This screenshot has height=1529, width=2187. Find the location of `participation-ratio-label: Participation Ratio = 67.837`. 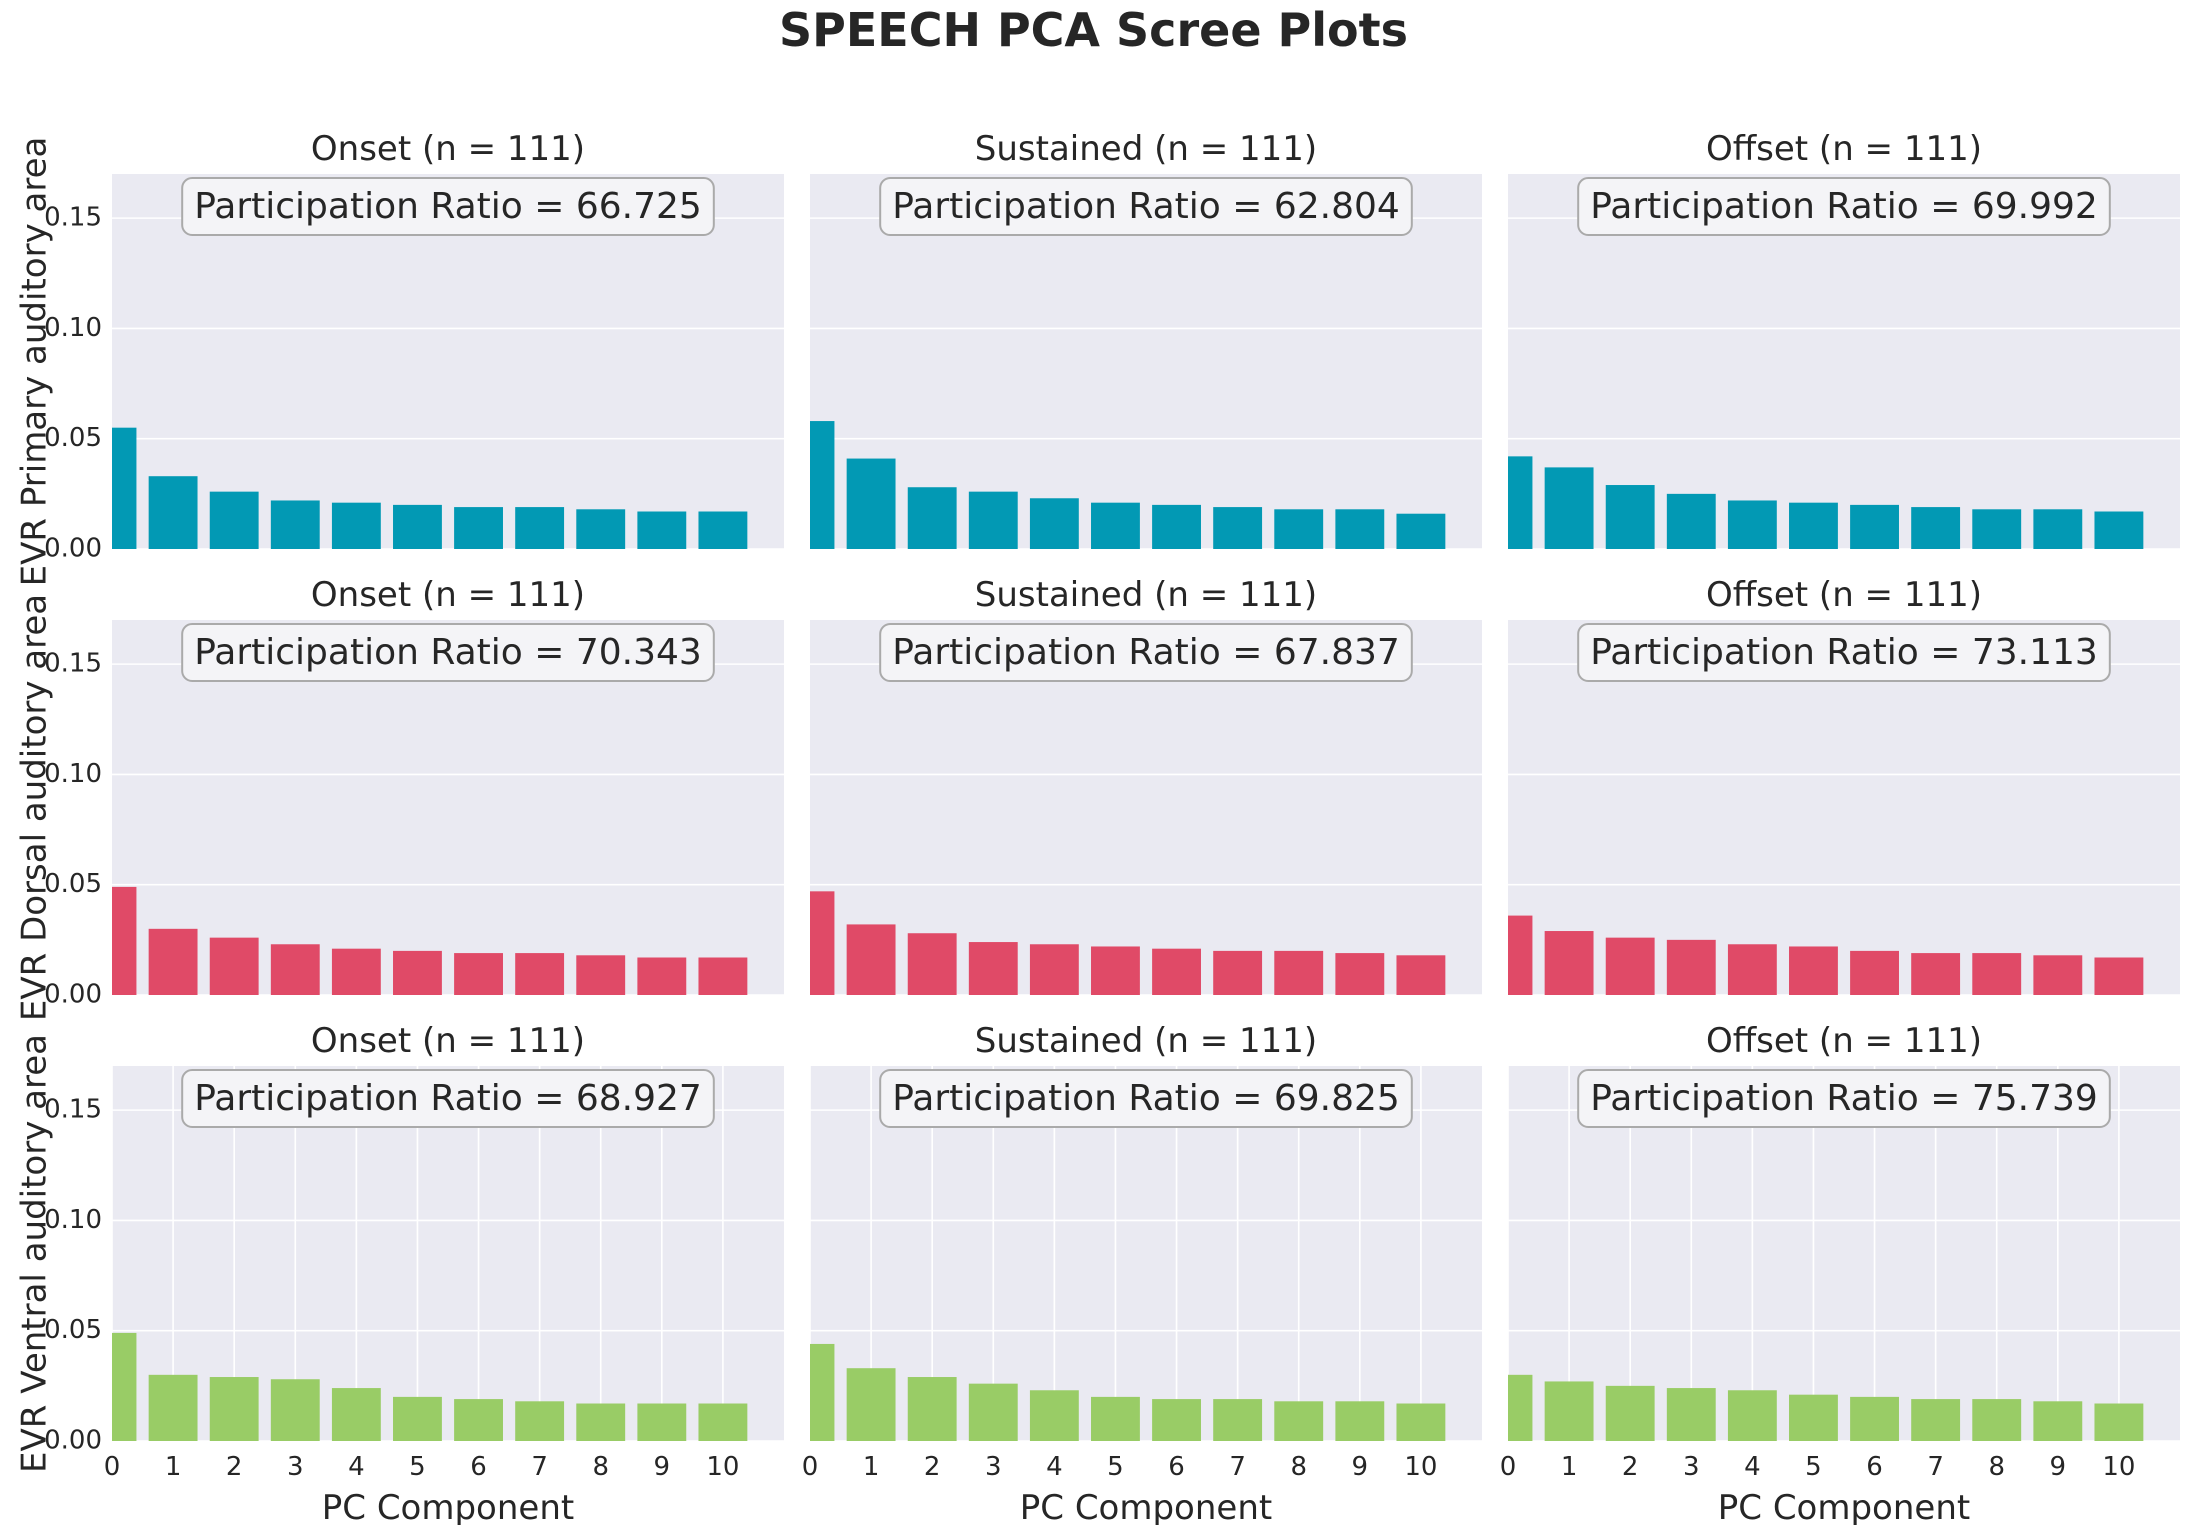

participation-ratio-label: Participation Ratio = 67.837 is located at coordinates (1146, 652).